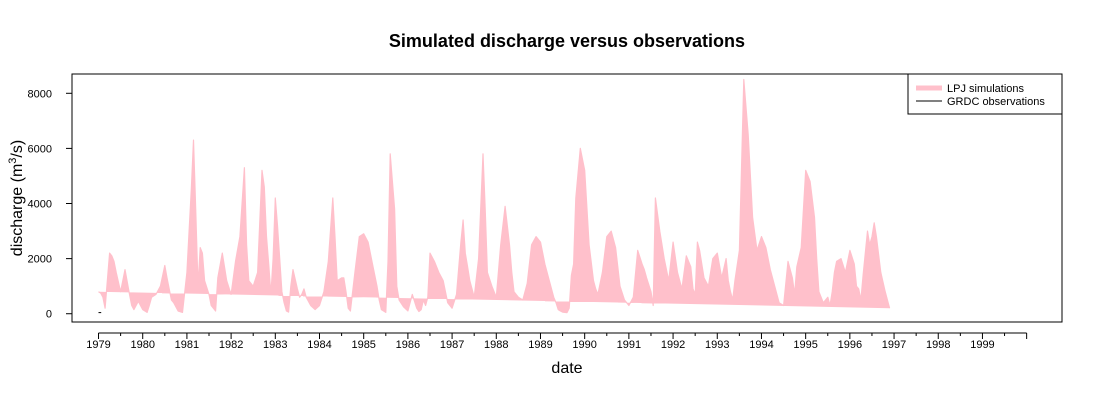 The width and height of the screenshot is (1100, 412). Describe the element at coordinates (40, 260) in the screenshot. I see `y-tick-label: 2000` at that location.